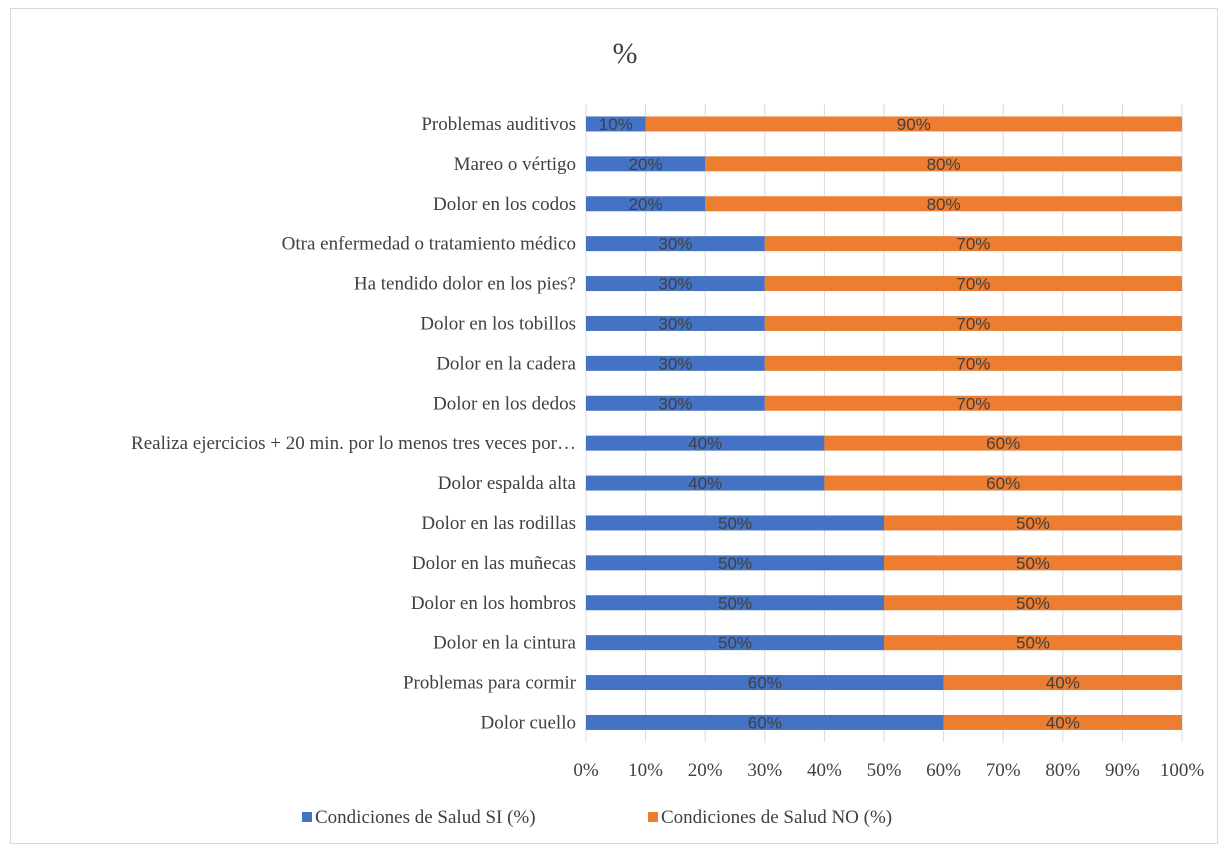 This screenshot has height=851, width=1228. What do you see at coordinates (494, 563) in the screenshot?
I see `category-label: Dolor en las muñecas` at bounding box center [494, 563].